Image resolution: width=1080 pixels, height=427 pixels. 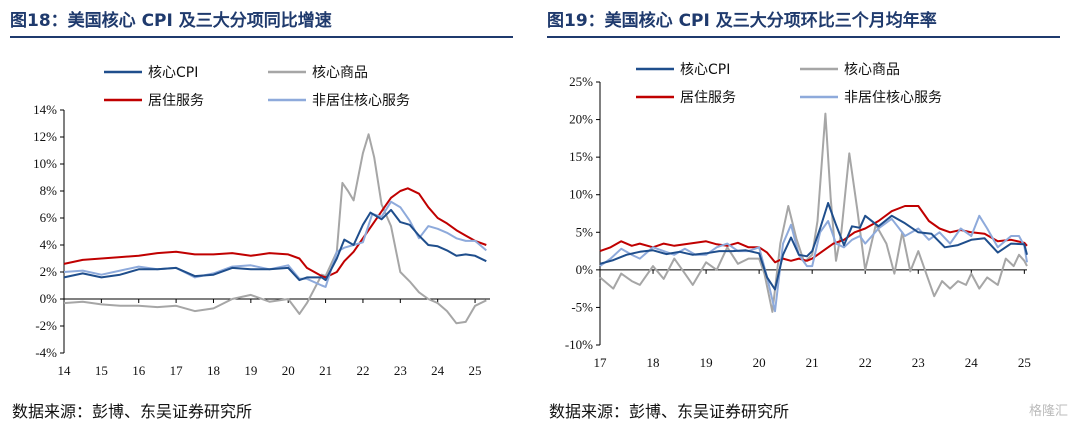 I want to click on right-y-tick-label: 0%, so click(x=585, y=269).